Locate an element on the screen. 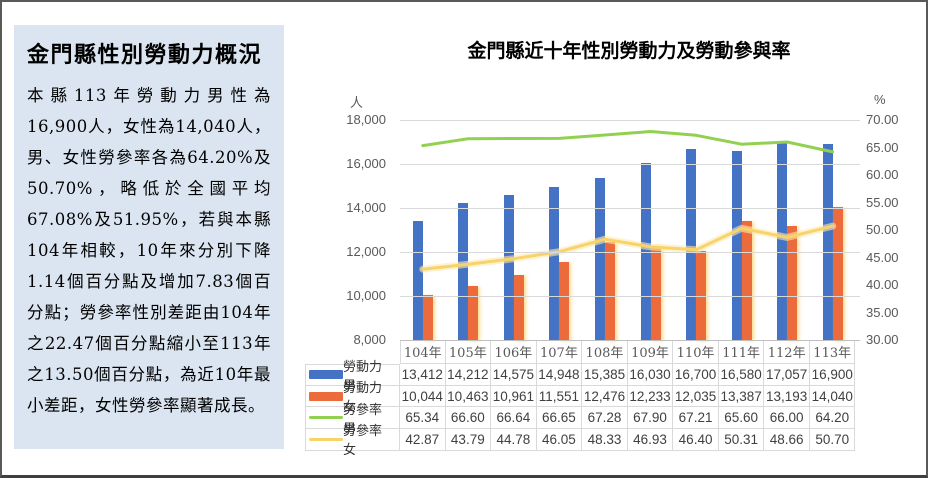 The height and width of the screenshot is (478, 928). table-value-cell: 46.05 is located at coordinates (559, 440).